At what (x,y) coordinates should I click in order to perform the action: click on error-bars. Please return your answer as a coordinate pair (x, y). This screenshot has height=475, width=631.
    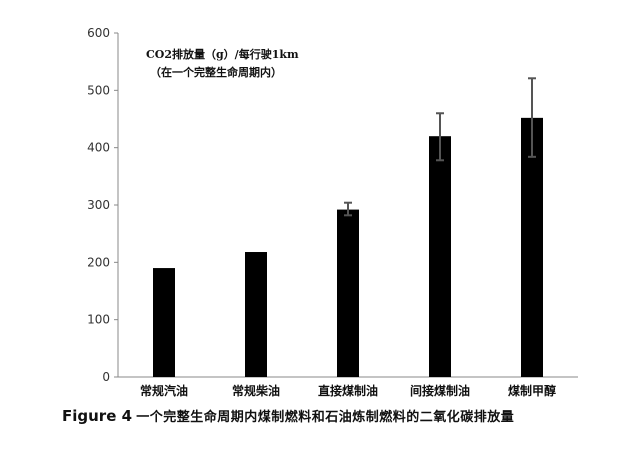
    Looking at the image, I should click on (440, 147).